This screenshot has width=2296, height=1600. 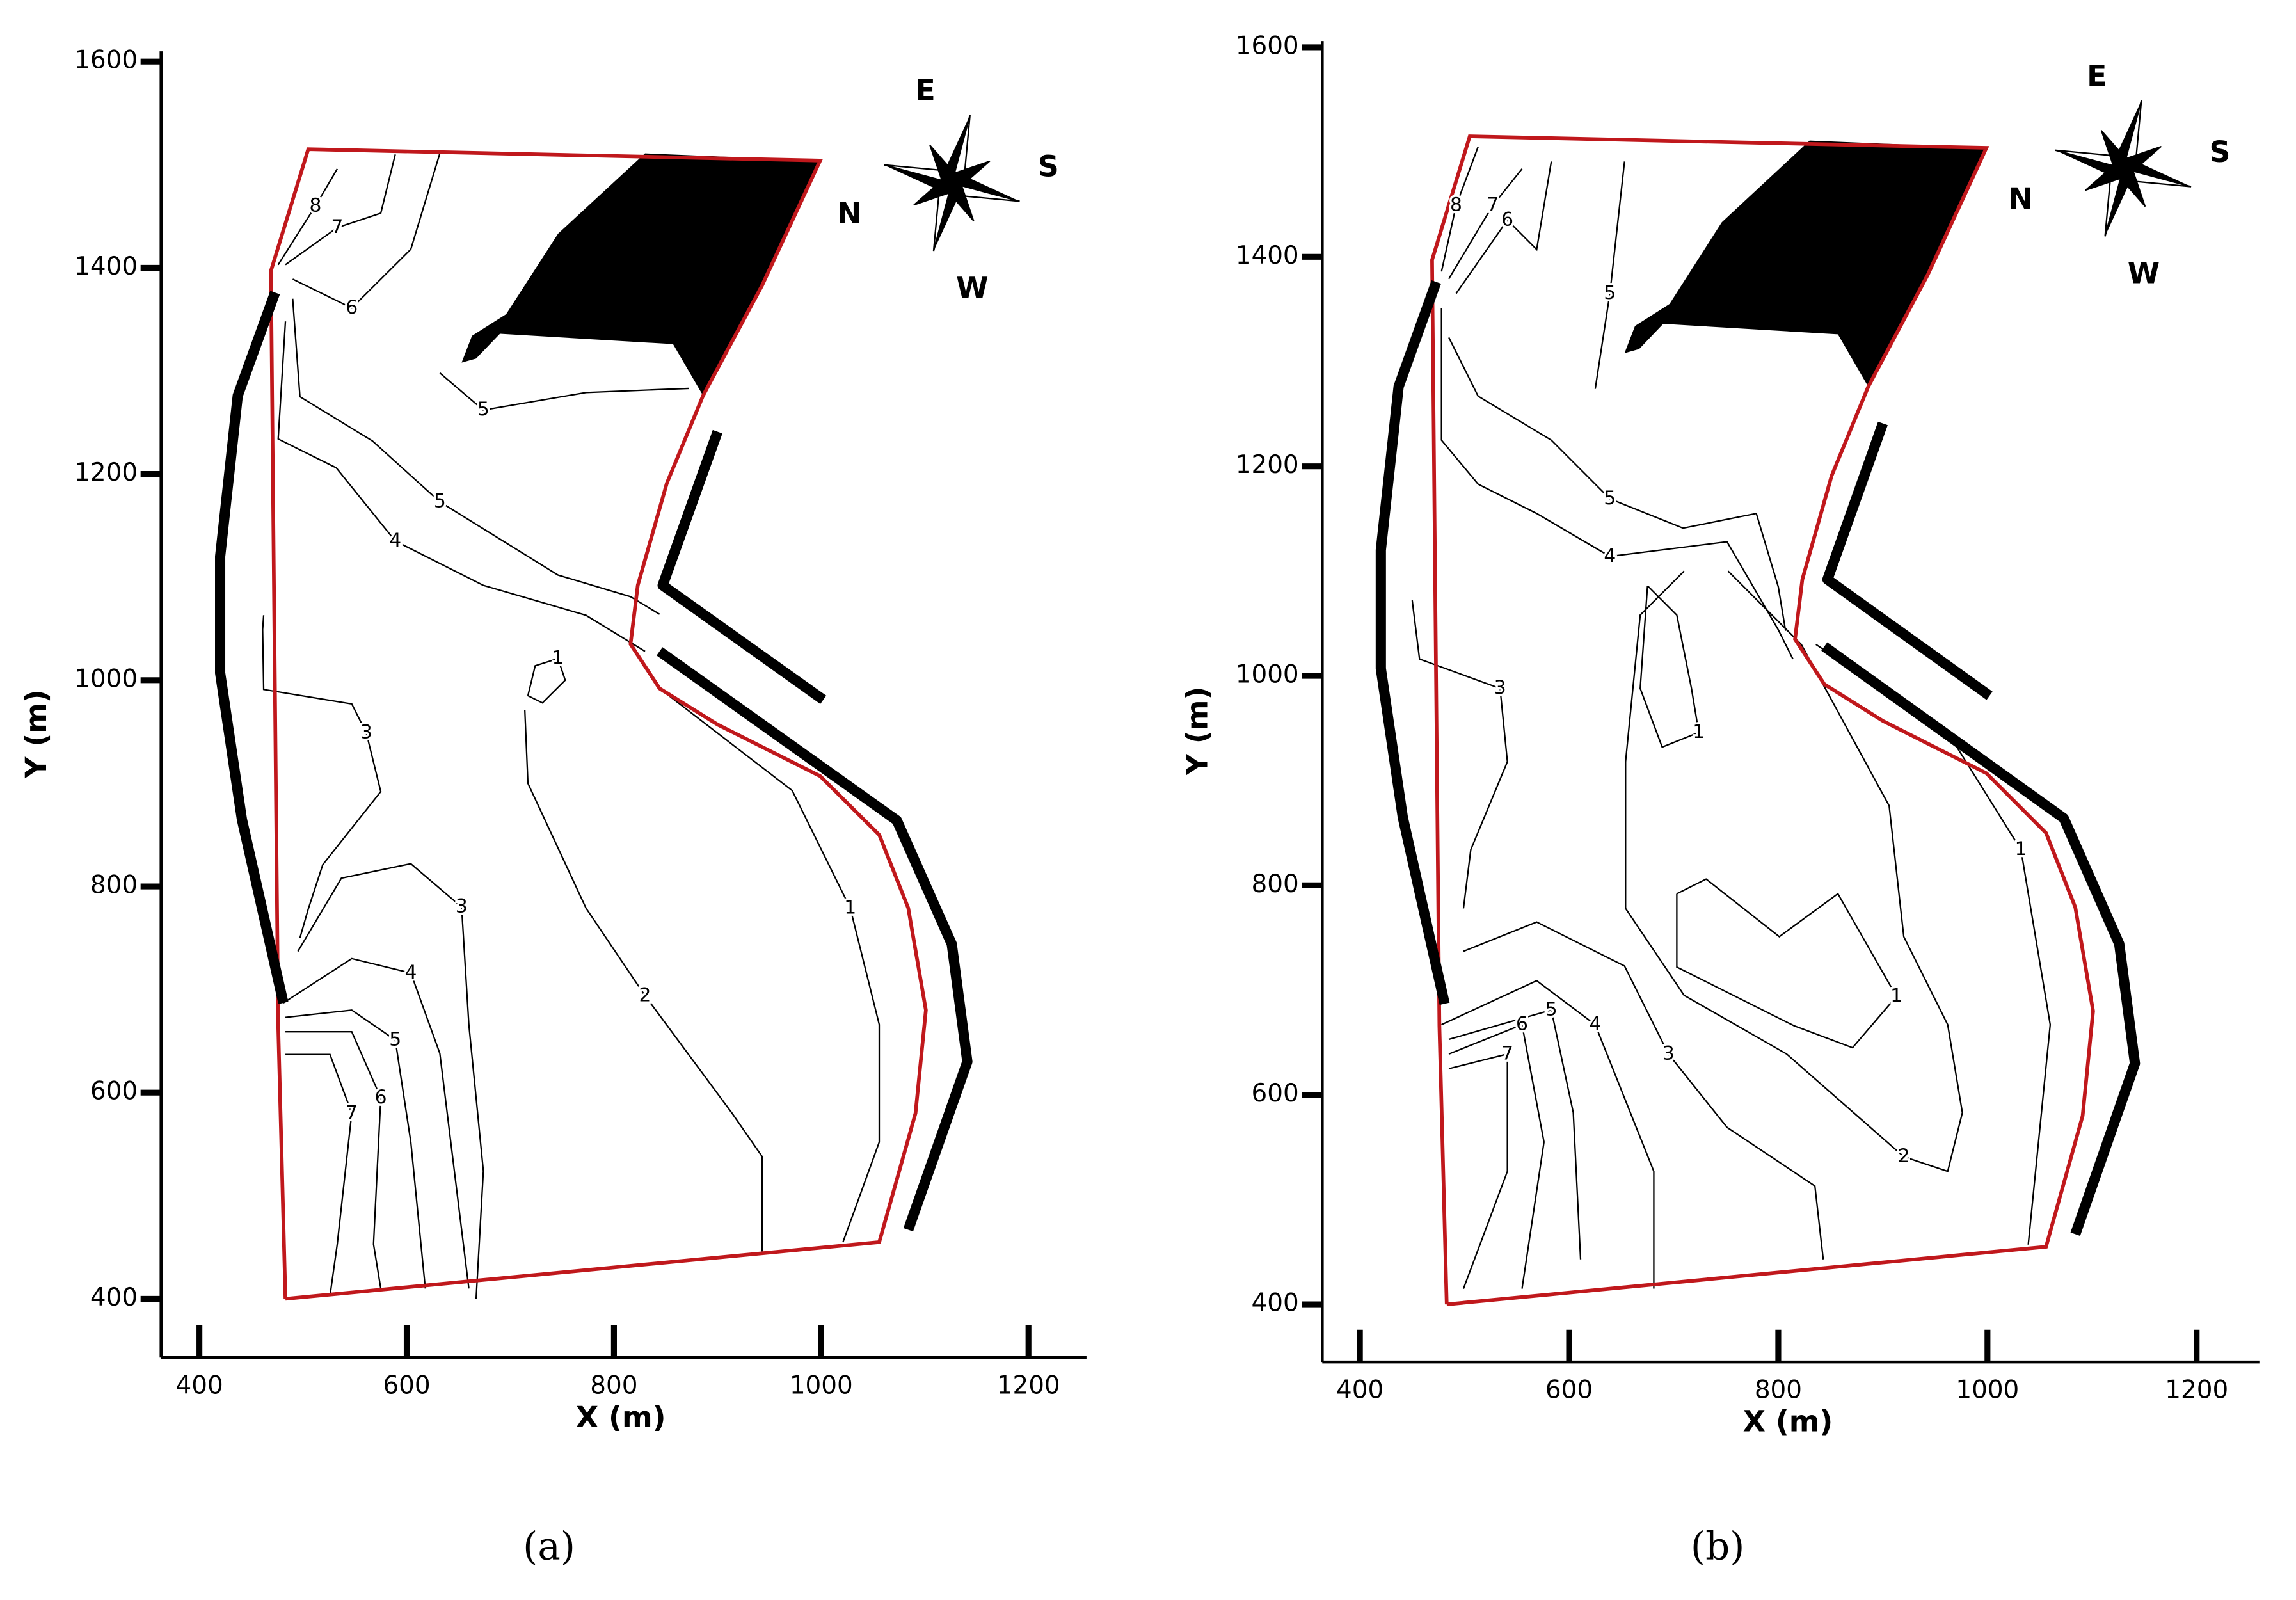 What do you see at coordinates (114, 1297) in the screenshot?
I see `y-tick-label: 400` at bounding box center [114, 1297].